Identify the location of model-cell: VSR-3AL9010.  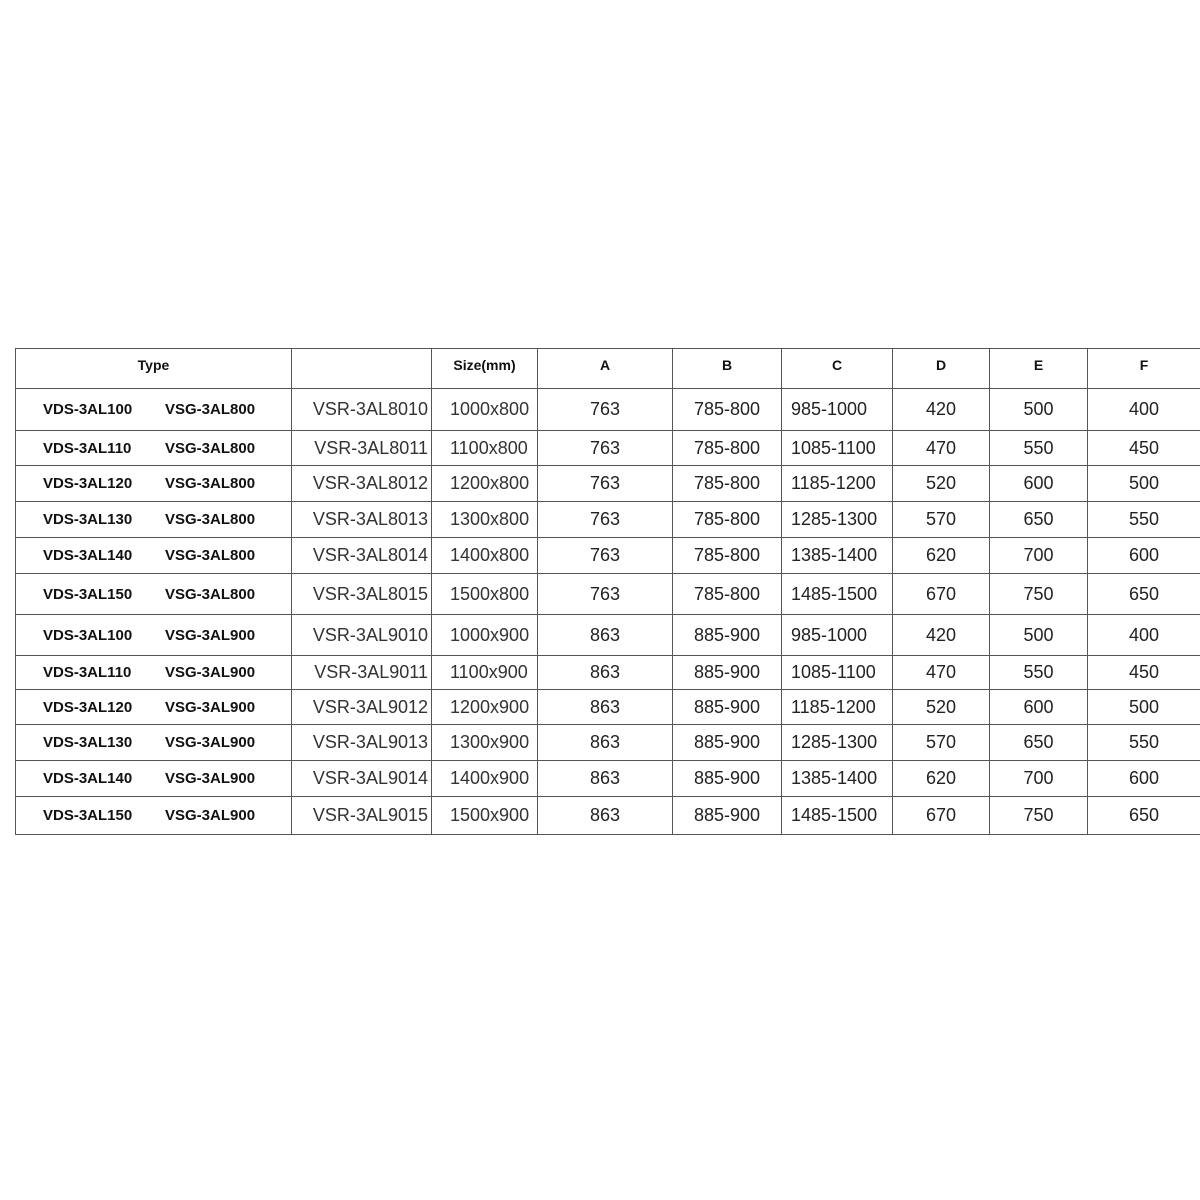
(361, 635).